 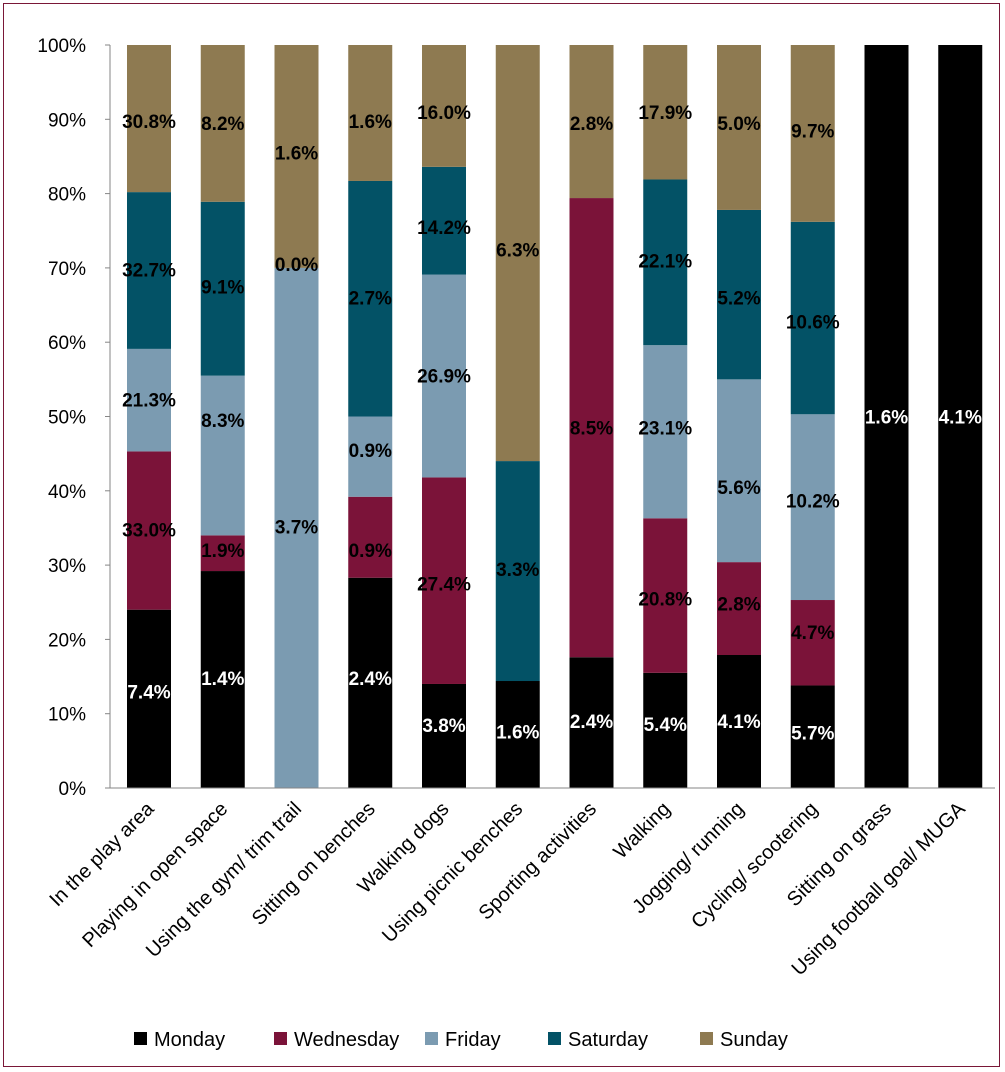 What do you see at coordinates (67, 418) in the screenshot?
I see `y-tick-label: 50%` at bounding box center [67, 418].